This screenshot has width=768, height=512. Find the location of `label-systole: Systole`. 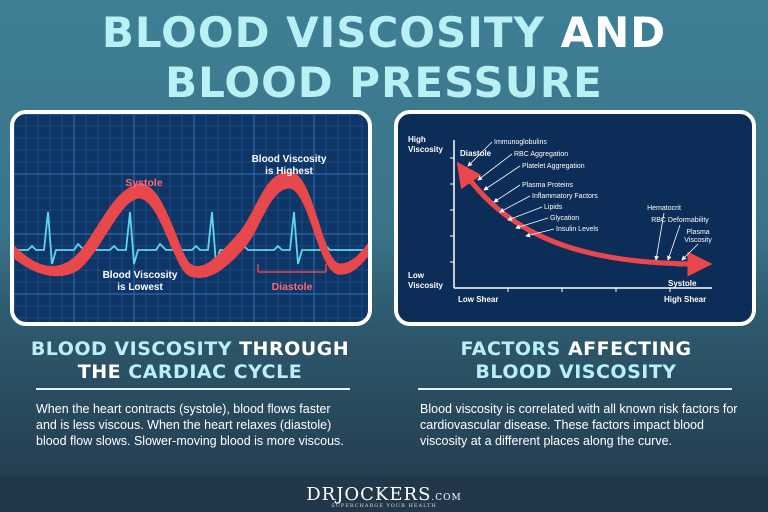

label-systole: Systole is located at coordinates (144, 183).